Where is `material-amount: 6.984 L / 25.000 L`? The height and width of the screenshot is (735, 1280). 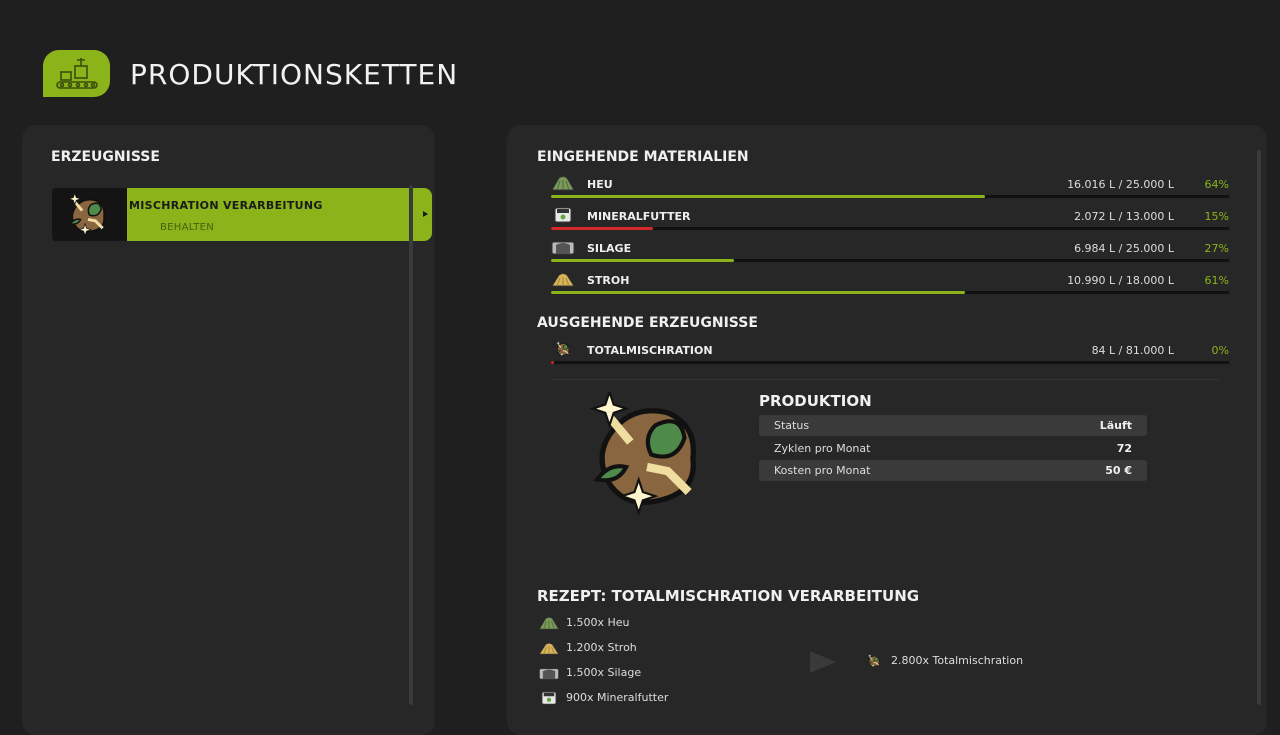 material-amount: 6.984 L / 25.000 L is located at coordinates (1124, 248).